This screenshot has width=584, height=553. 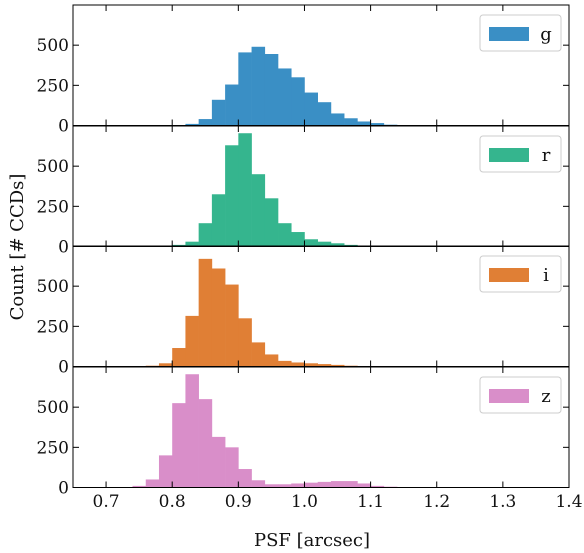 What do you see at coordinates (436, 502) in the screenshot?
I see `x-tick-label-5: 1.2` at bounding box center [436, 502].